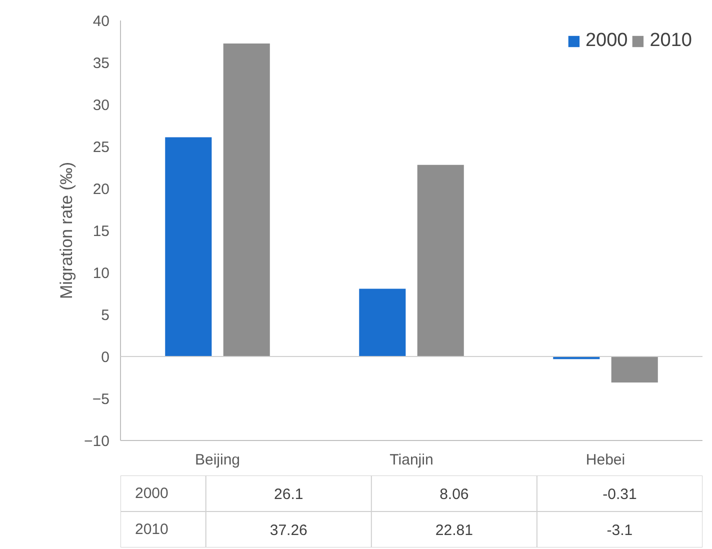 The width and height of the screenshot is (712, 549). I want to click on text: 2000, so click(151, 493).